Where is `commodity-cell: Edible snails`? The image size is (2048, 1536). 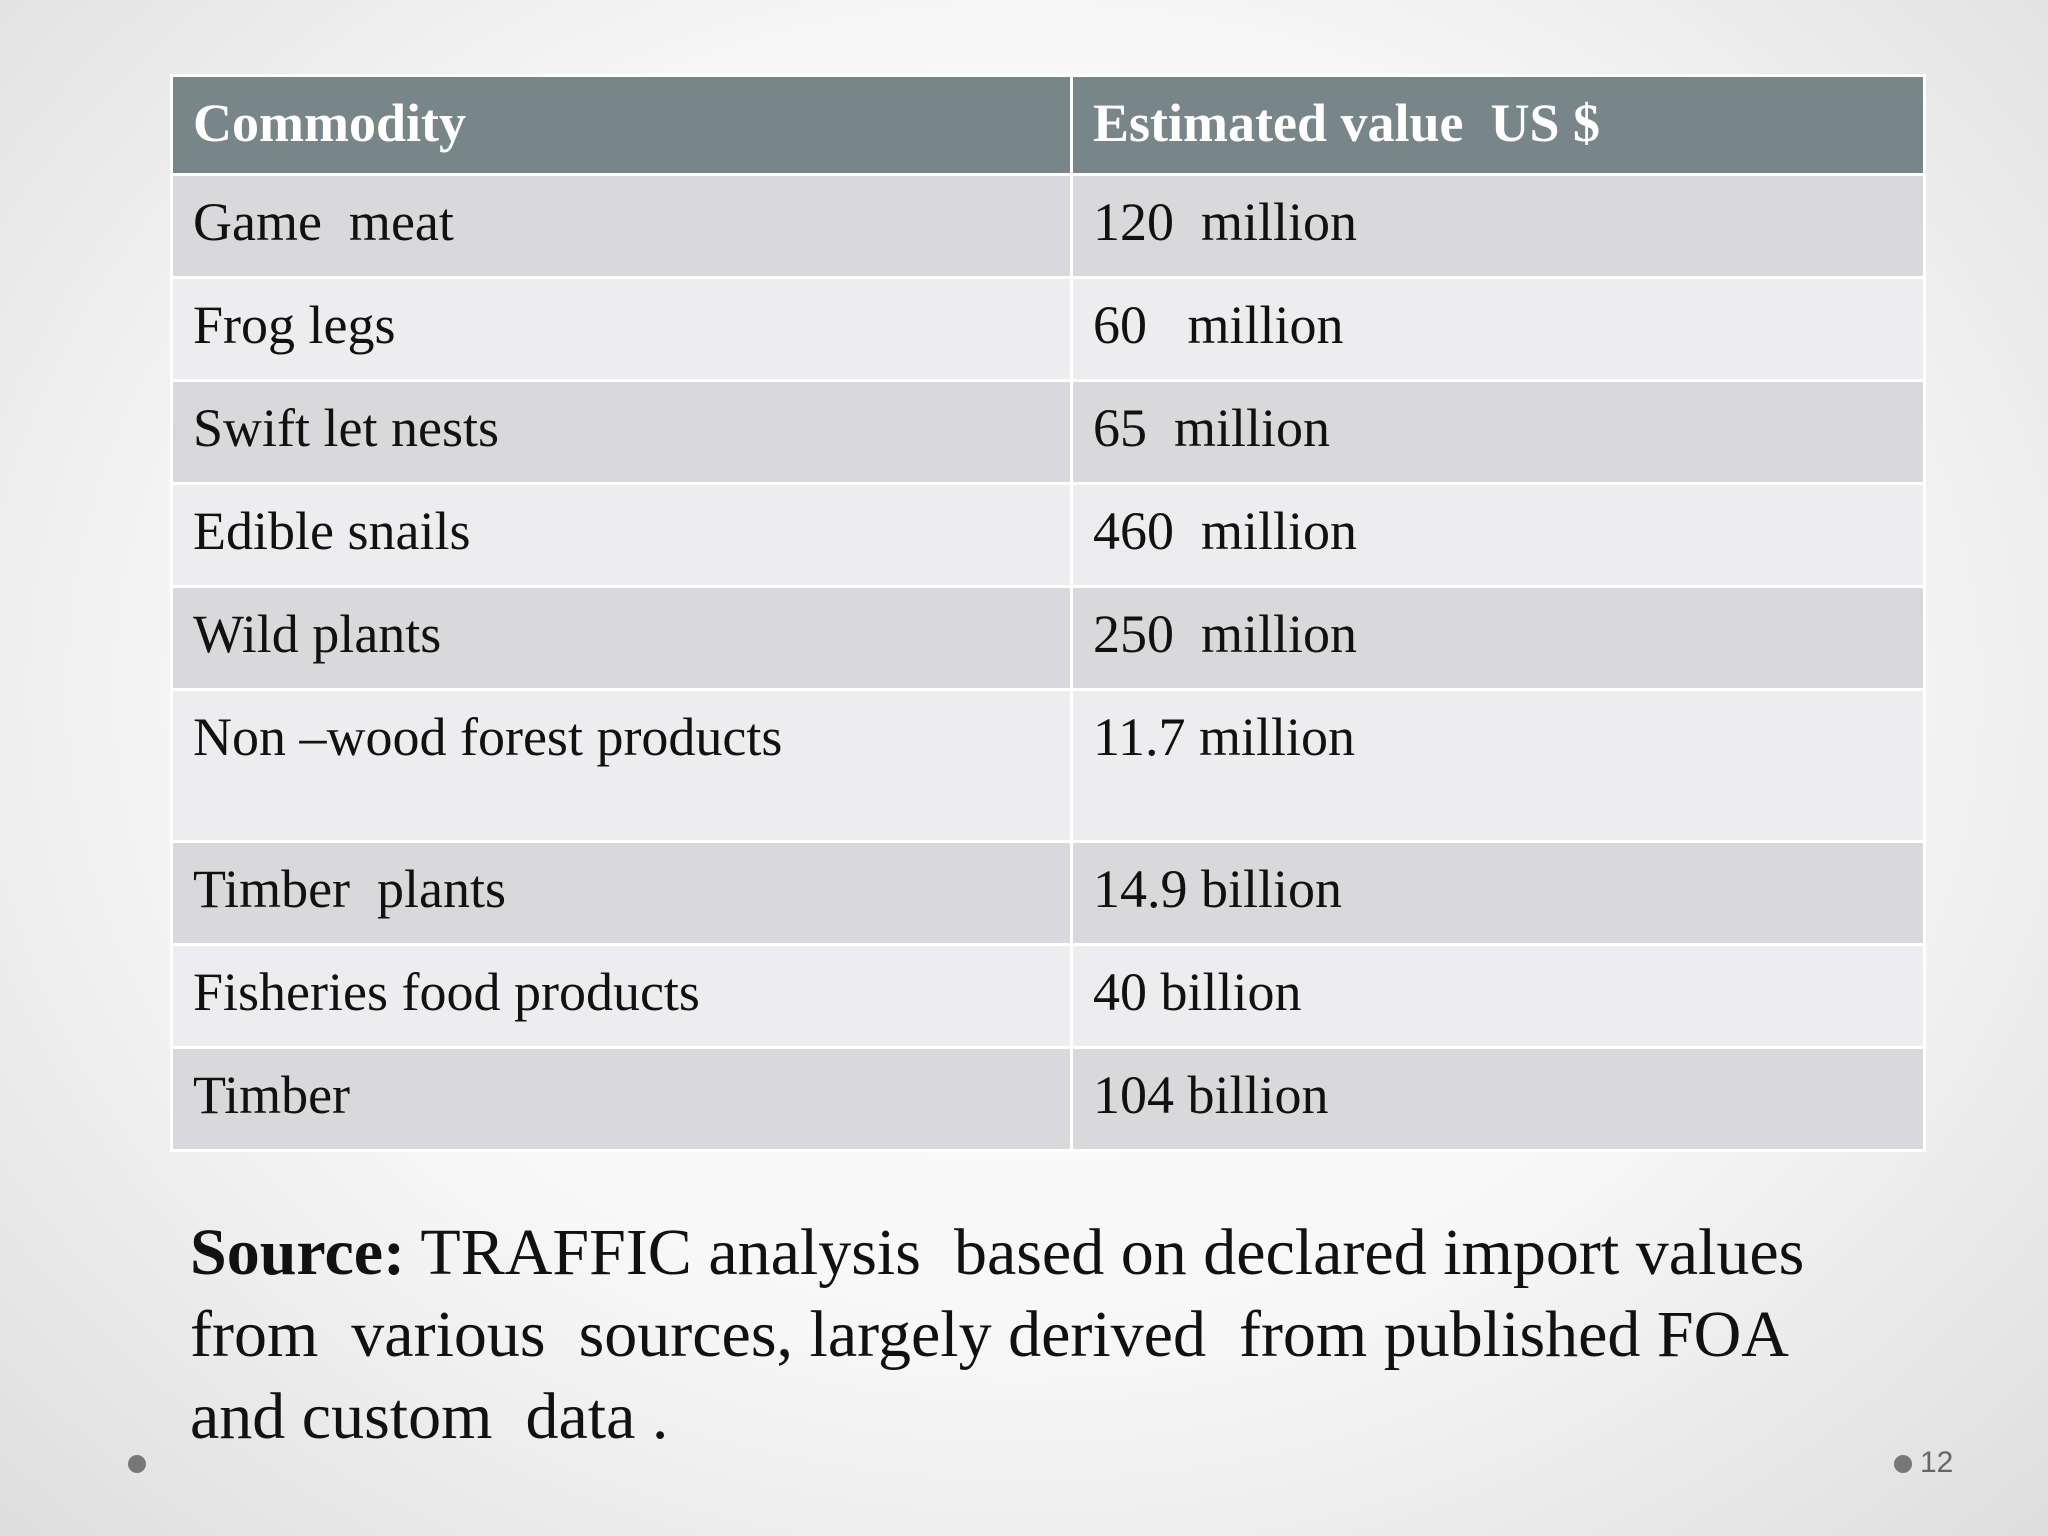
commodity-cell: Edible snails is located at coordinates (621, 535).